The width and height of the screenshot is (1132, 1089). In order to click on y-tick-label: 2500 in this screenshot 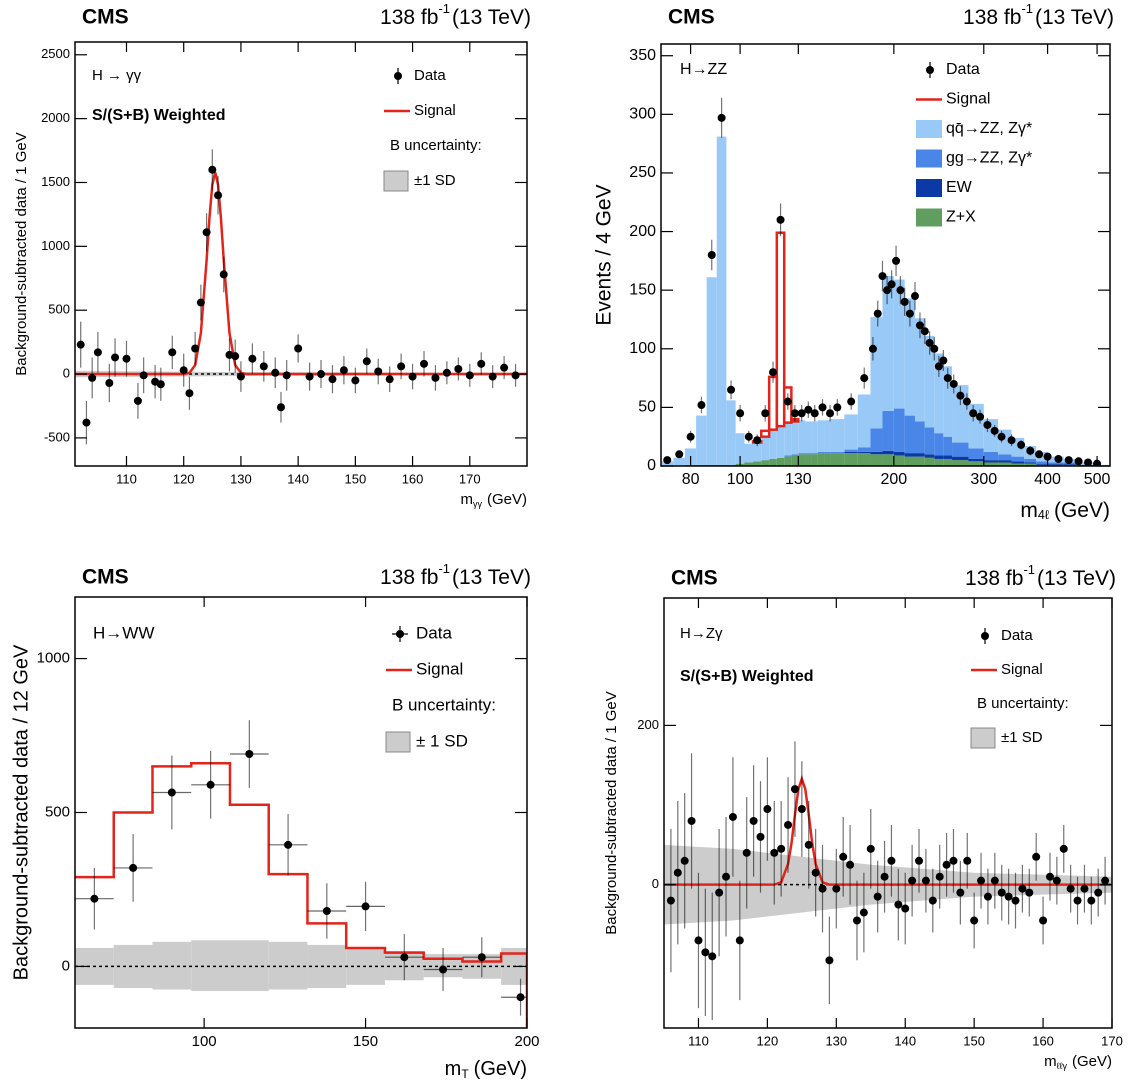, I will do `click(55, 53)`.